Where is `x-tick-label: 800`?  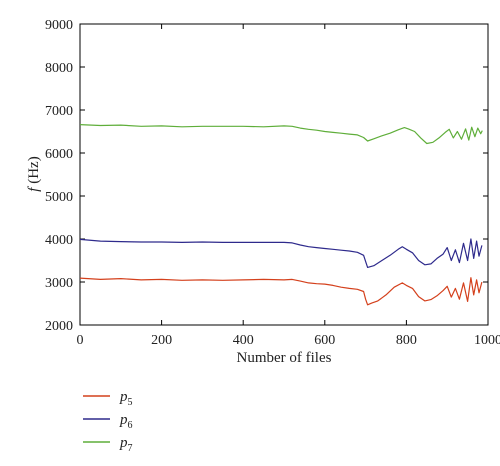
x-tick-label: 800 is located at coordinates (406, 340).